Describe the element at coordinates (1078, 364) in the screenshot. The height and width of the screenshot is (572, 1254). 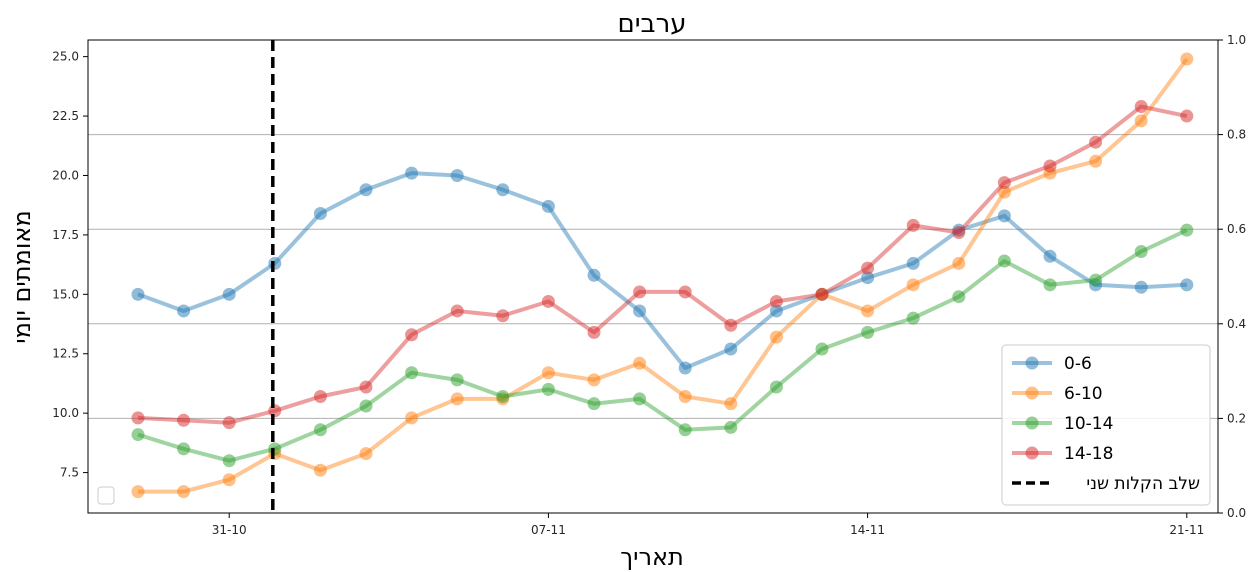
I see `legend-label-0-6: 0-6` at that location.